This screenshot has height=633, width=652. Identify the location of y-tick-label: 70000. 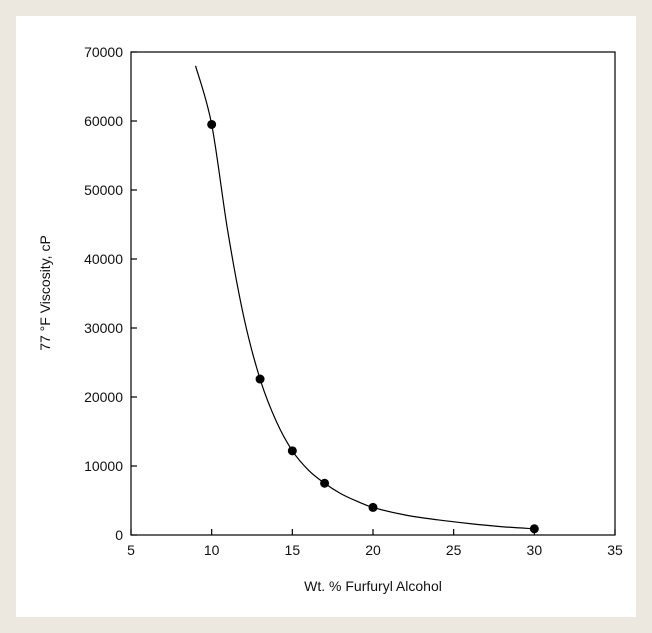
(103, 52).